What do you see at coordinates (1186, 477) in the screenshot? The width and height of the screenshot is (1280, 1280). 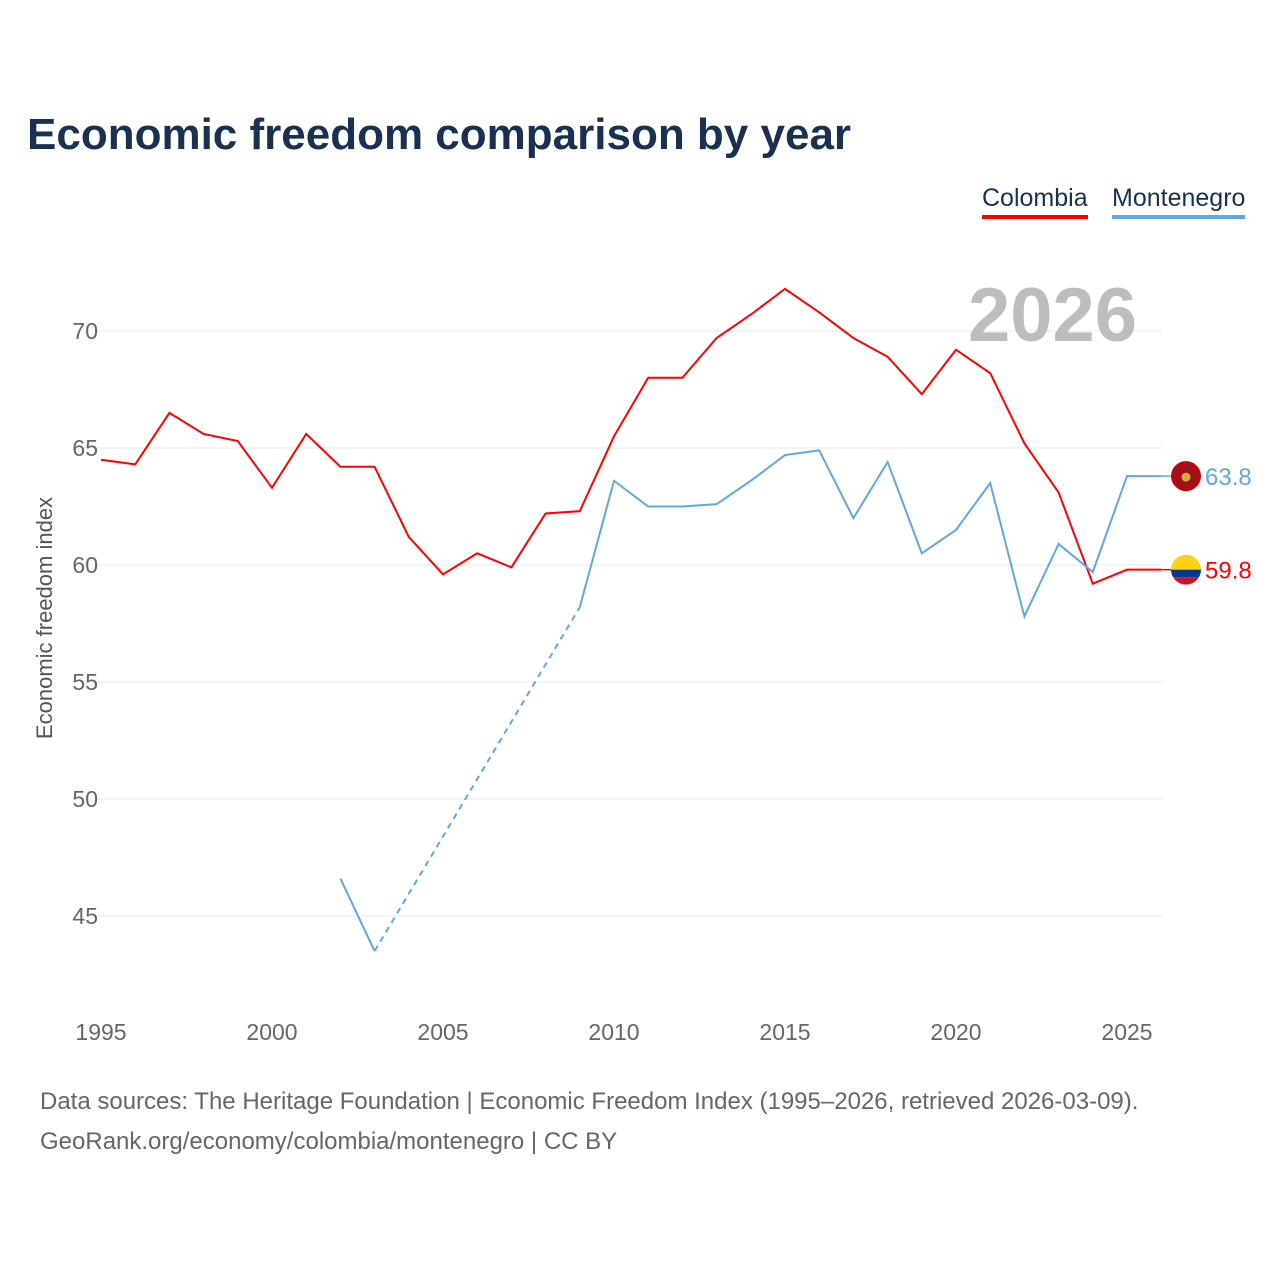 I see `flag-emblem` at bounding box center [1186, 477].